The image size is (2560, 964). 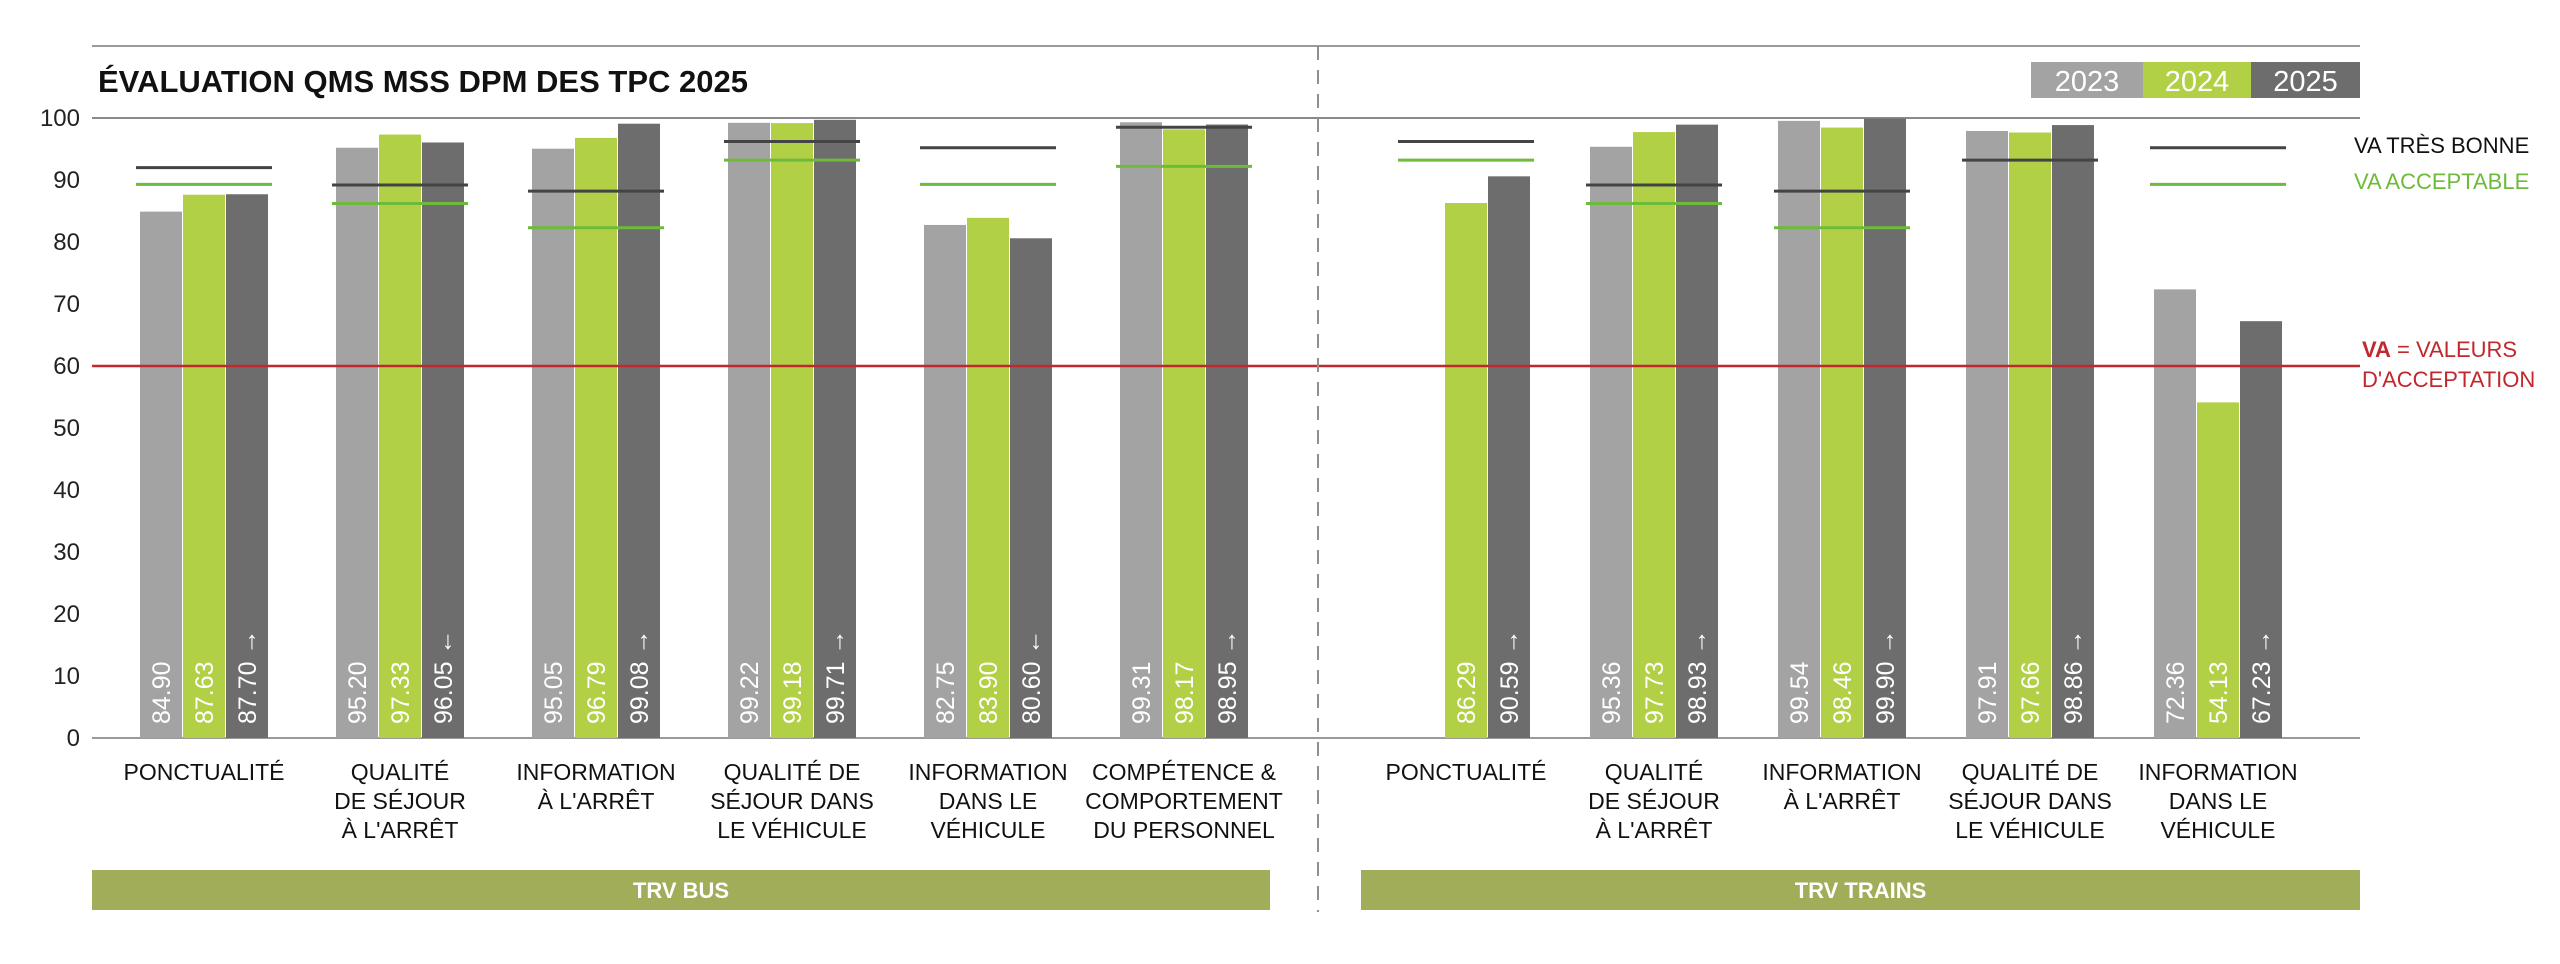 What do you see at coordinates (2441, 181) in the screenshot?
I see `legend-va-acceptable: VA ACCEPTABLE` at bounding box center [2441, 181].